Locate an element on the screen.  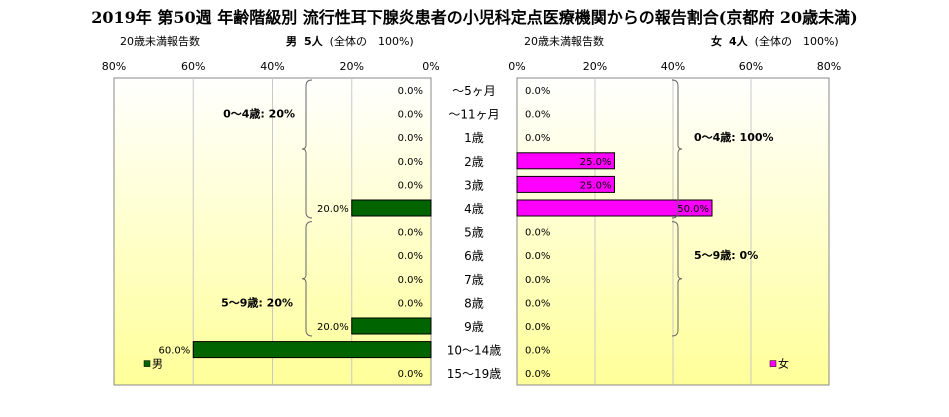
age-category-label: 10～14歳 is located at coordinates (474, 351).